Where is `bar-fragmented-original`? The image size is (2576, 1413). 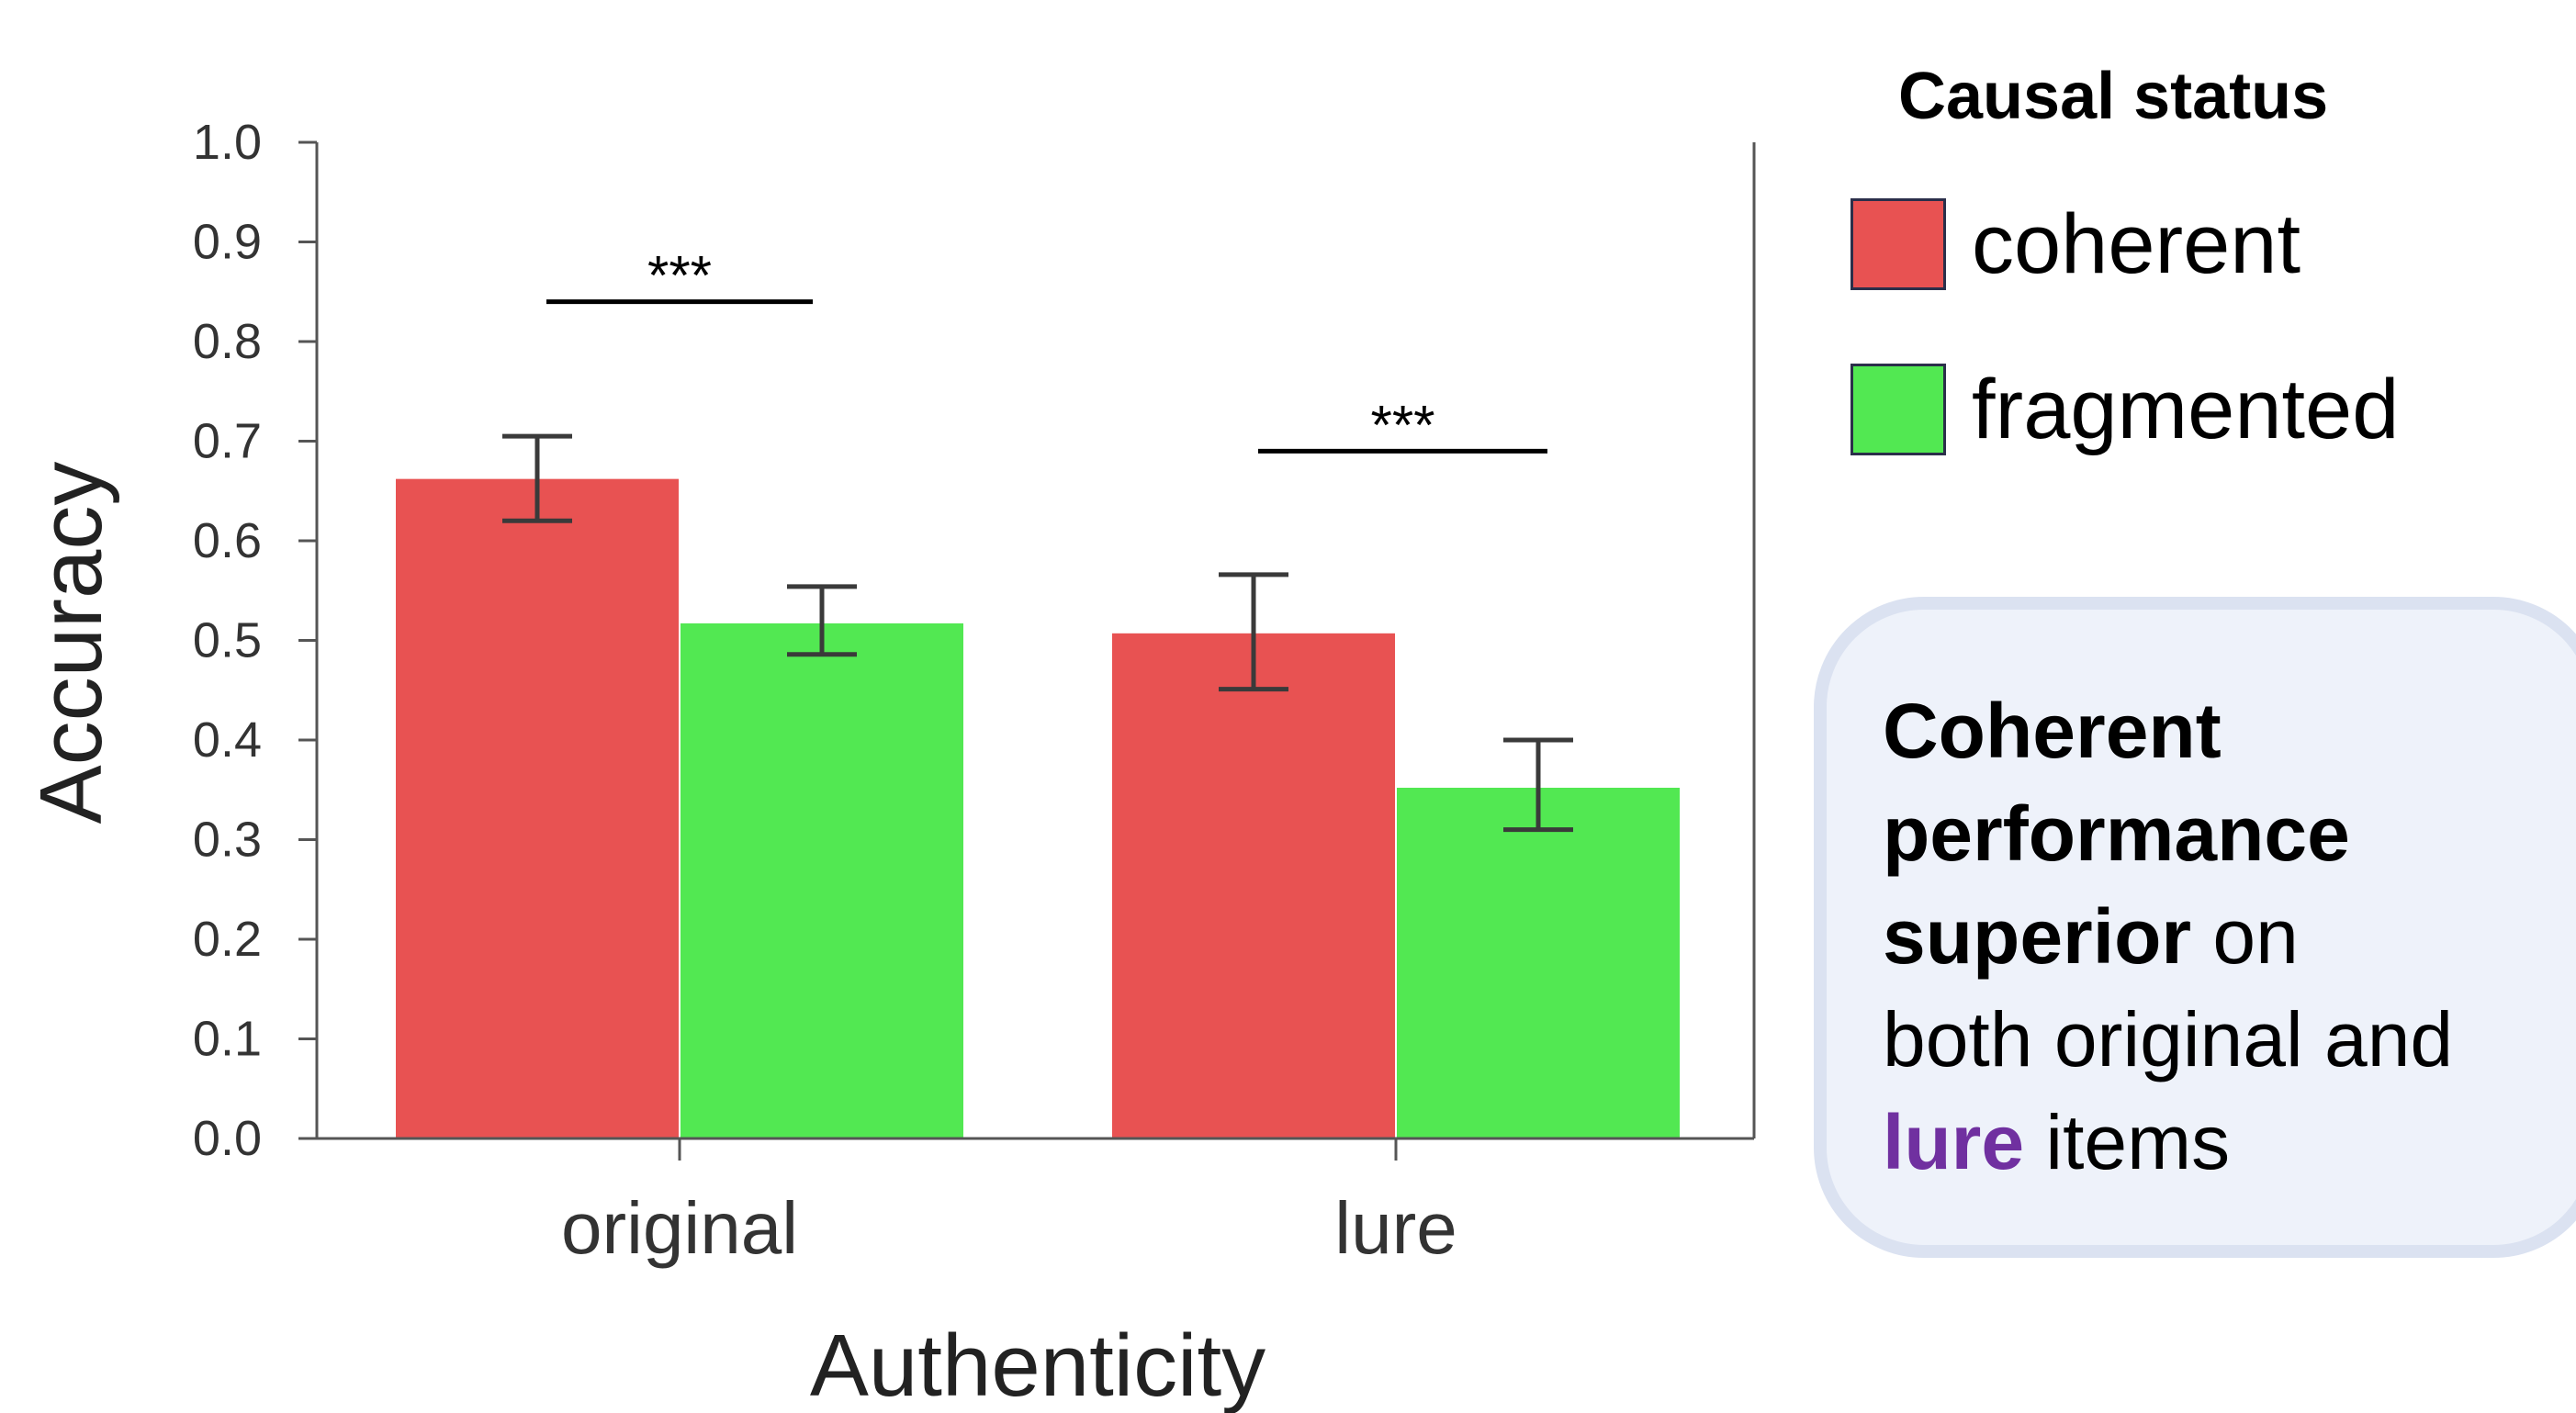 bar-fragmented-original is located at coordinates (822, 880).